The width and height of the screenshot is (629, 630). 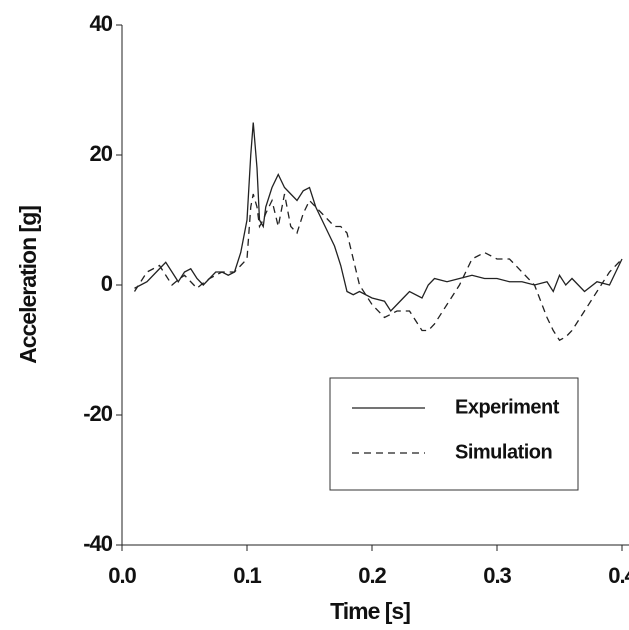 I want to click on x-axis-label: Time [s], so click(x=370, y=611).